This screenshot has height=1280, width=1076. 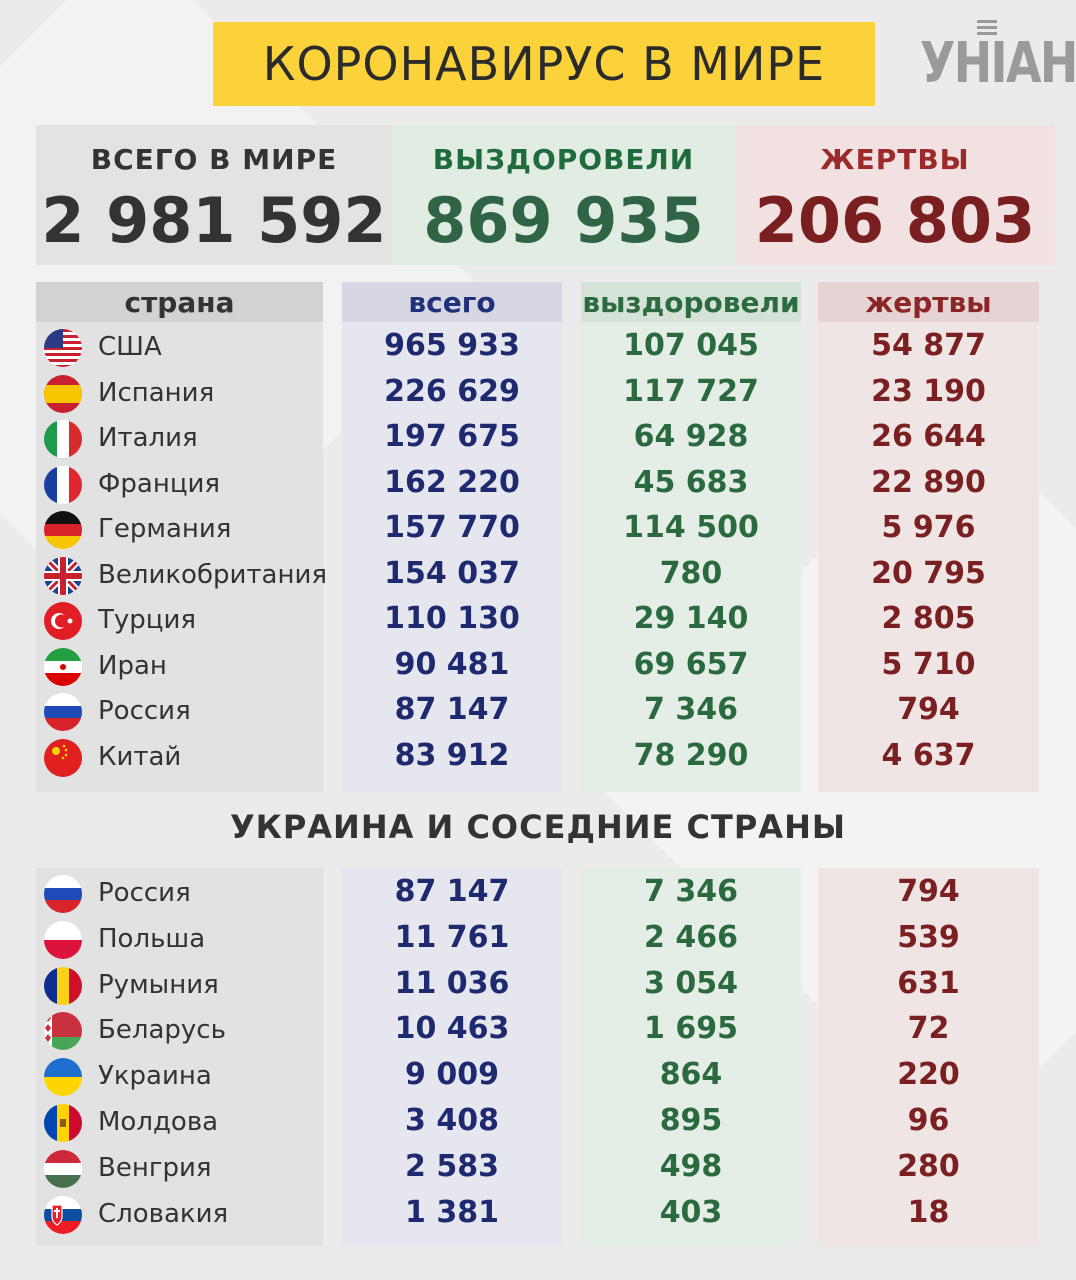 I want to click on country-name: Молдова, so click(x=158, y=1122).